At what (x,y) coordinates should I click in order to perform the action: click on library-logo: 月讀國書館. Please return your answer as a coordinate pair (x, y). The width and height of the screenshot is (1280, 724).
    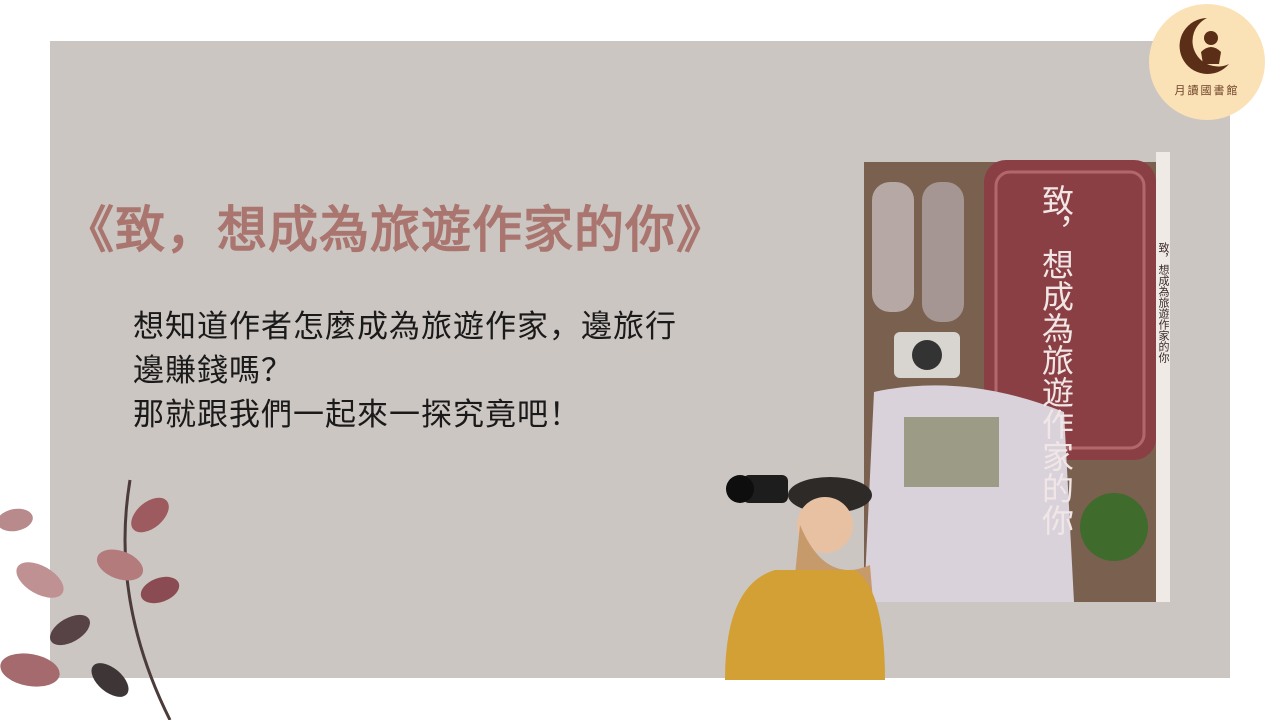
    Looking at the image, I should click on (1207, 62).